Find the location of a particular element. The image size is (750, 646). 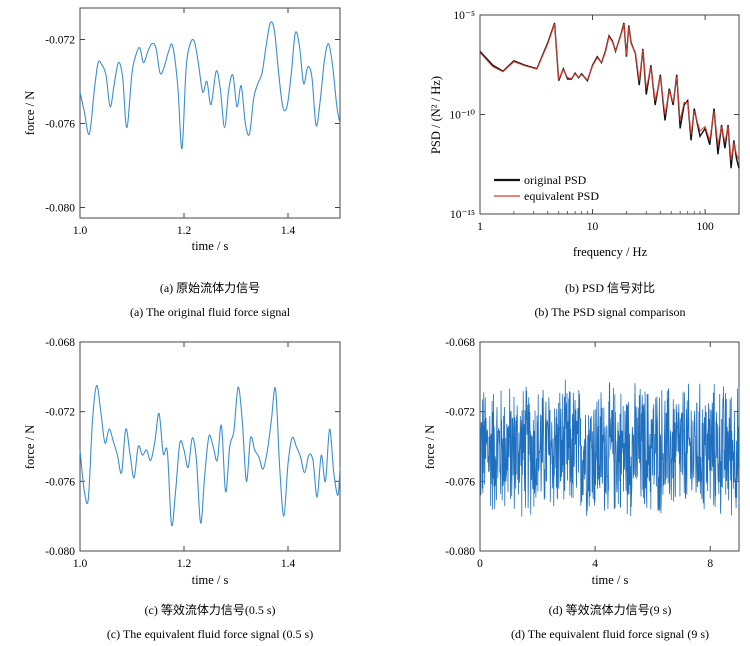

x-tick-label: 1 is located at coordinates (480, 227).